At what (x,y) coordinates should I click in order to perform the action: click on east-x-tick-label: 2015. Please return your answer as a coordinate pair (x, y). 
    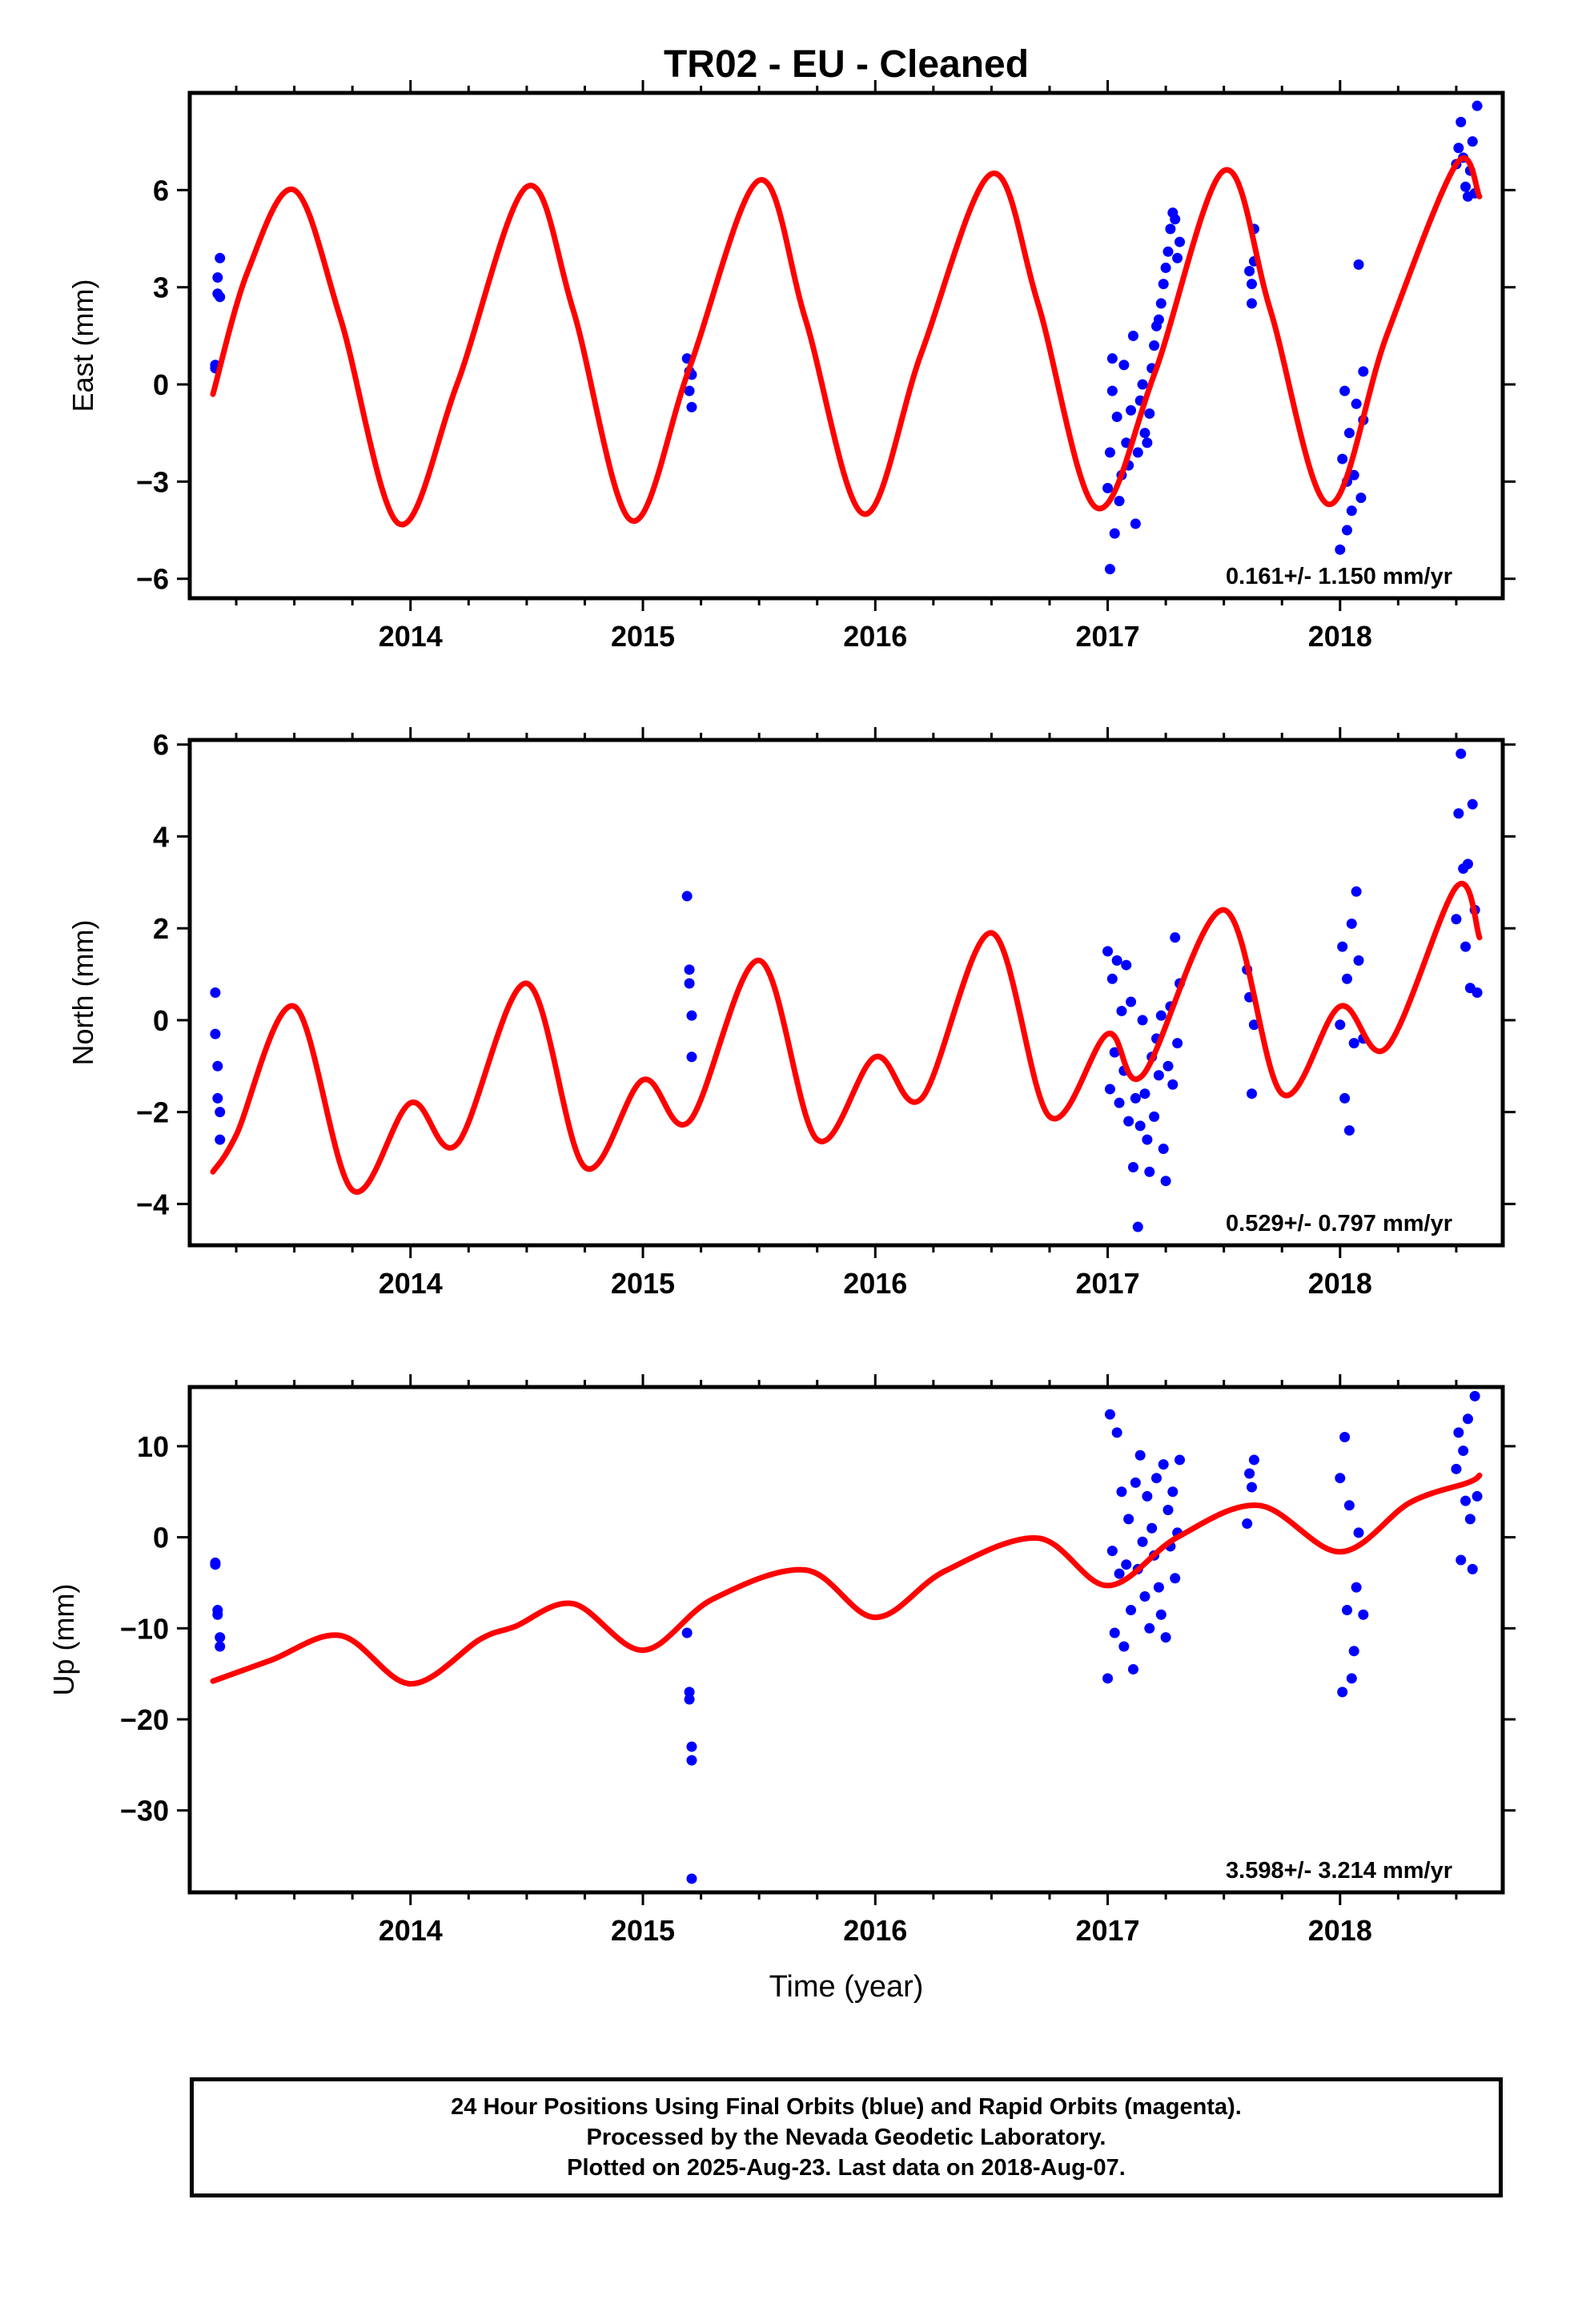
    Looking at the image, I should click on (643, 636).